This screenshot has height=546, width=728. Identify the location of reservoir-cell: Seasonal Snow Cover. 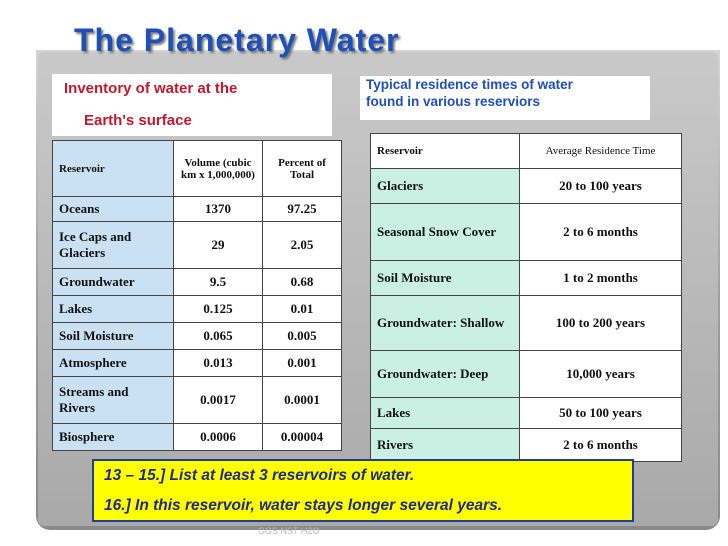
(445, 232).